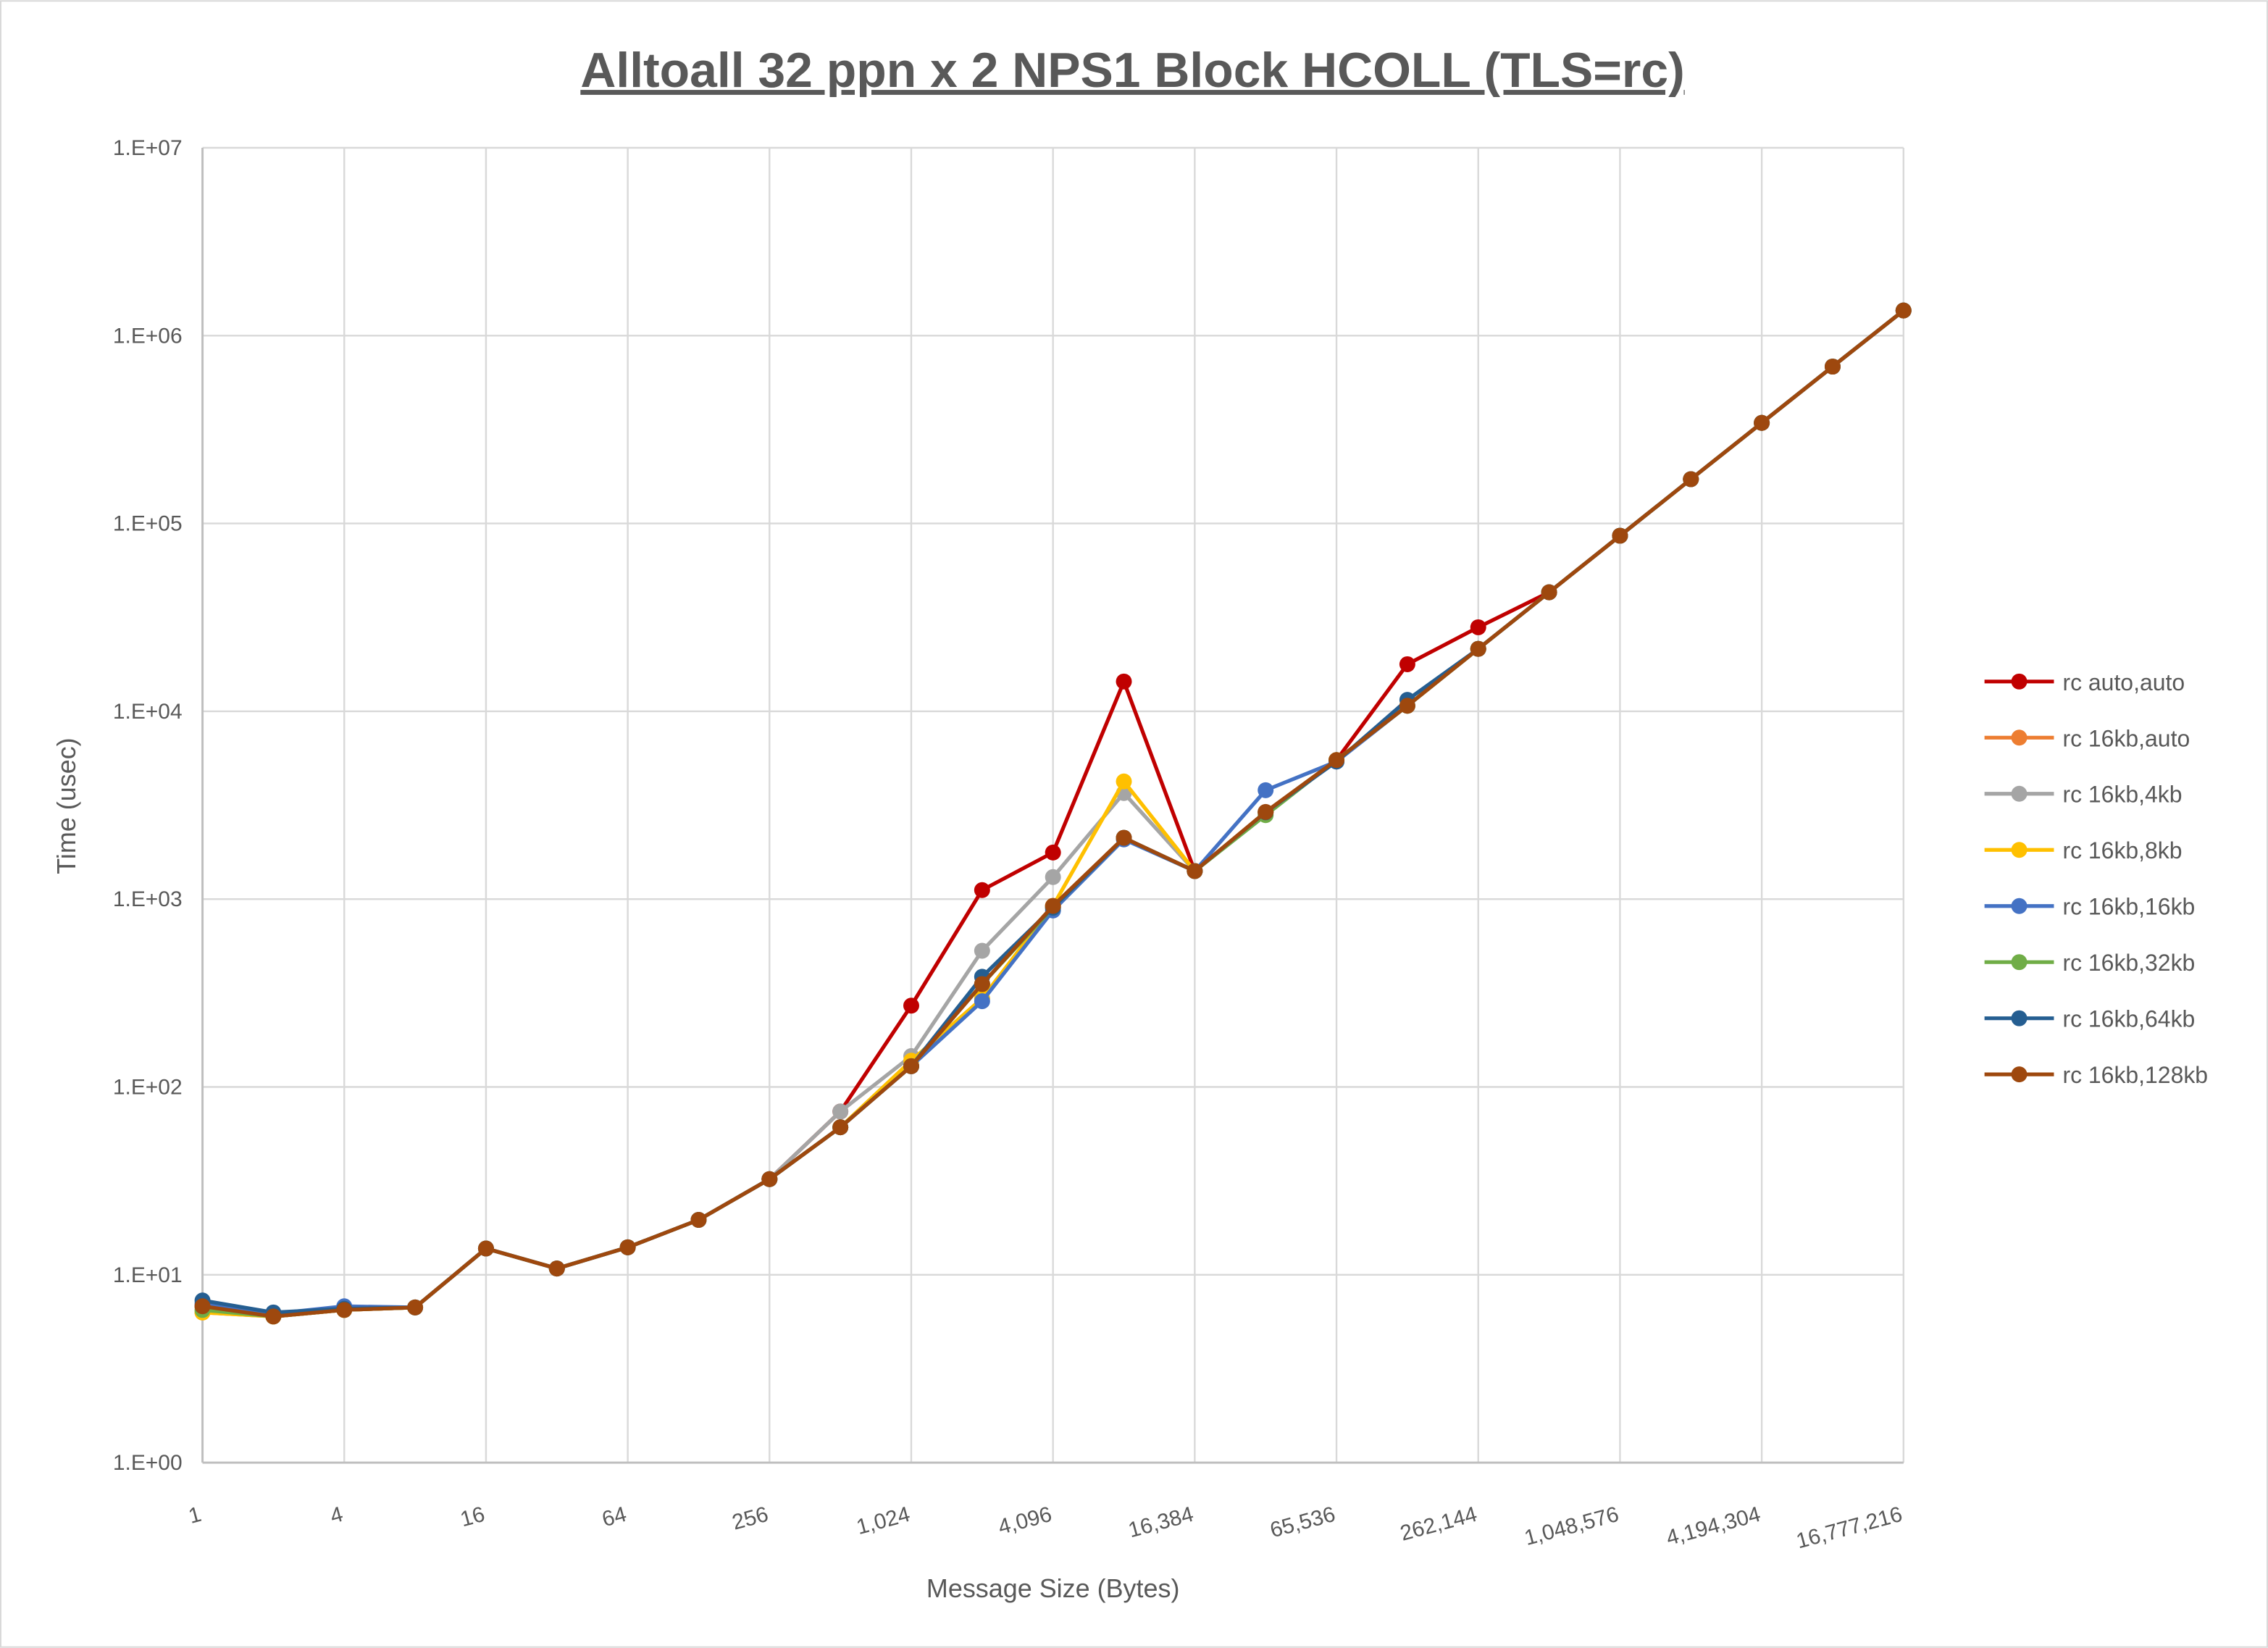 This screenshot has width=2268, height=1648. Describe the element at coordinates (2129, 963) in the screenshot. I see `legend-label: rc 16kb,32kb` at that location.